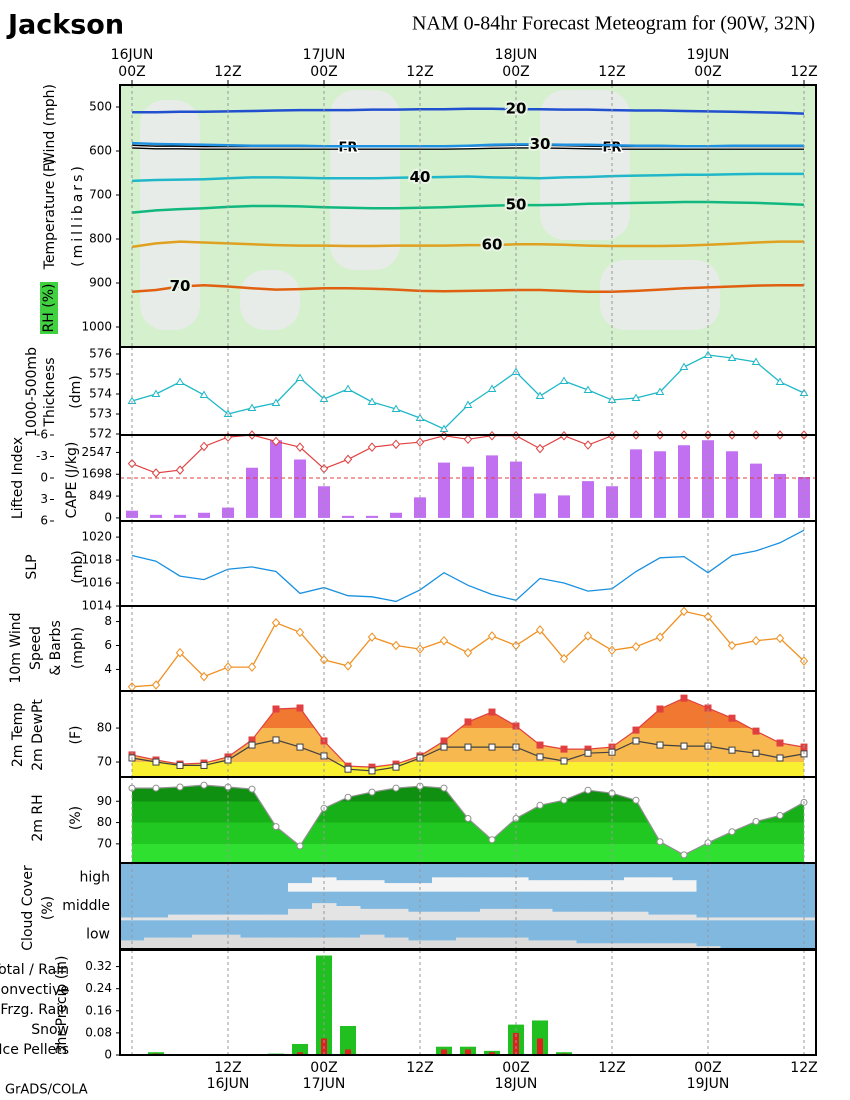  What do you see at coordinates (348, 147) in the screenshot?
I see `freezing-label: FR` at bounding box center [348, 147].